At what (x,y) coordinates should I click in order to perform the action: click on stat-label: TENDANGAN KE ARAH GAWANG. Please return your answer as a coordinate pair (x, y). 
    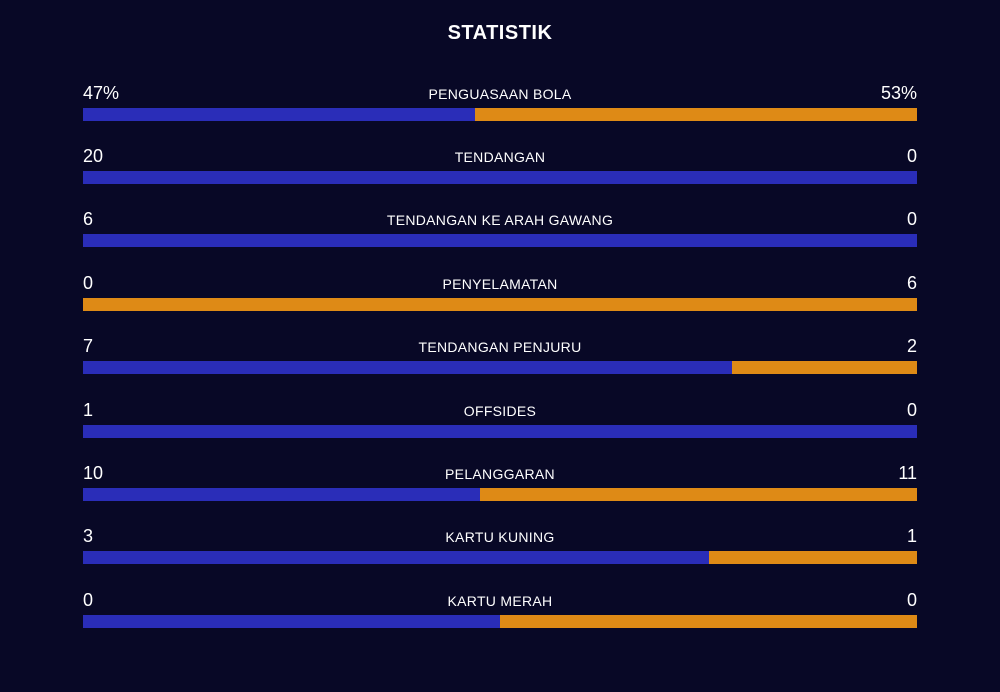
    Looking at the image, I should click on (500, 220).